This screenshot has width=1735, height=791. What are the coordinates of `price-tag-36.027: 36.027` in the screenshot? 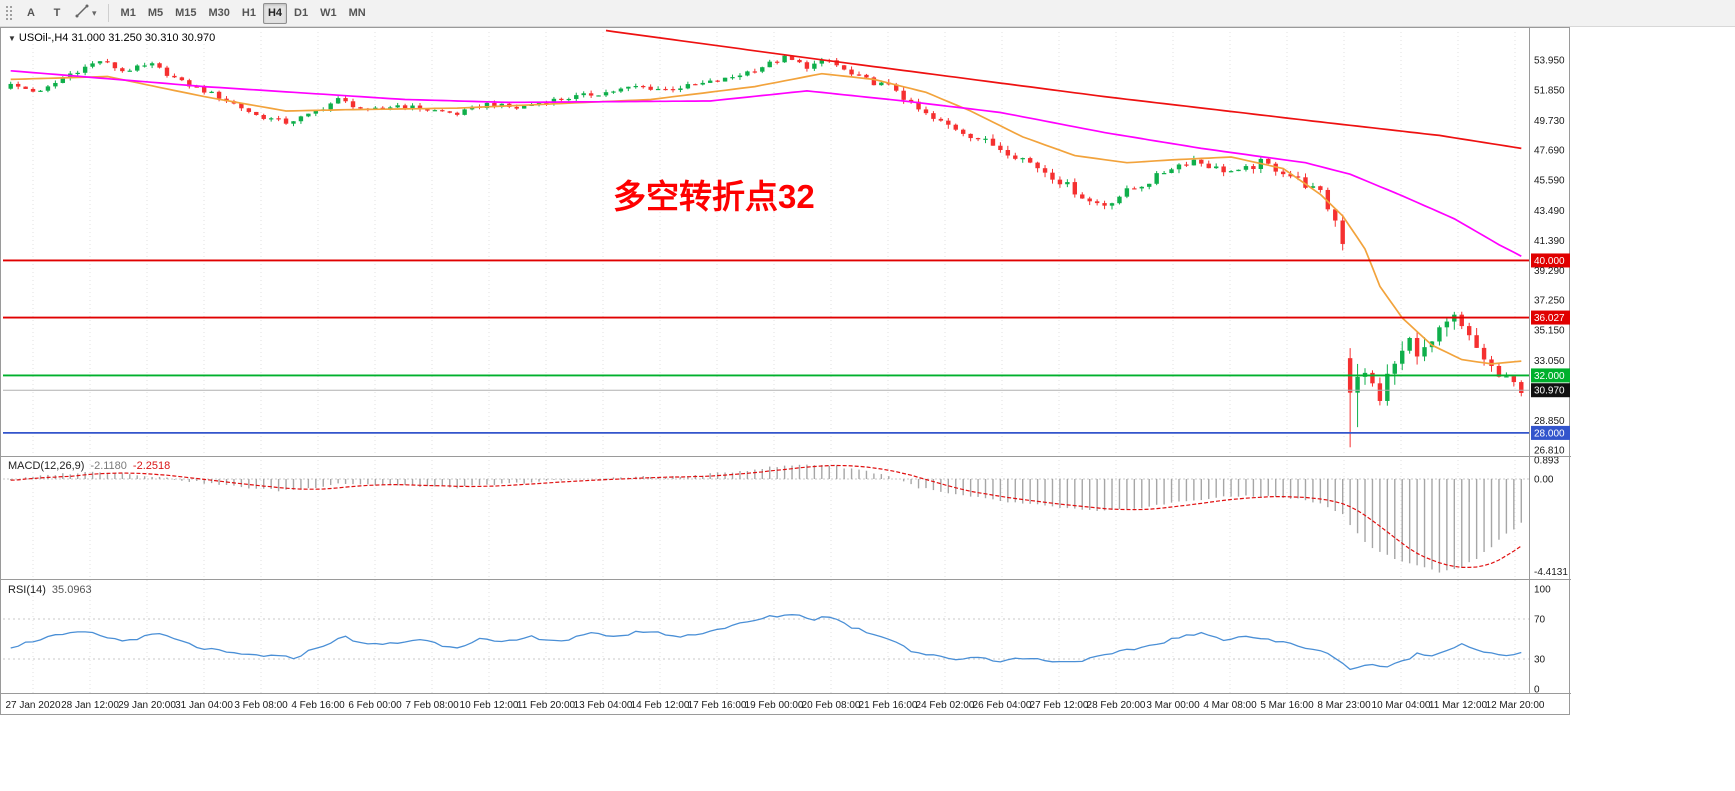 It's located at (1550, 317).